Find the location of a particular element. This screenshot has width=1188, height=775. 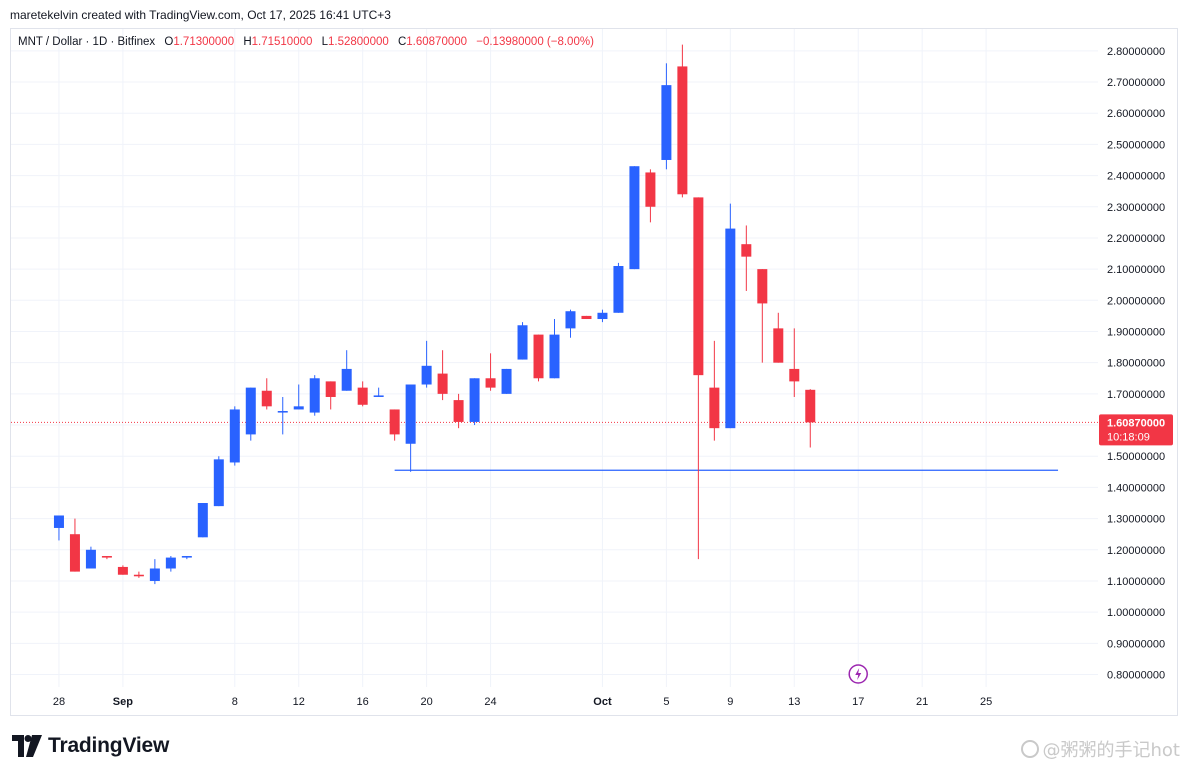

lightning-glyph is located at coordinates (858, 674).